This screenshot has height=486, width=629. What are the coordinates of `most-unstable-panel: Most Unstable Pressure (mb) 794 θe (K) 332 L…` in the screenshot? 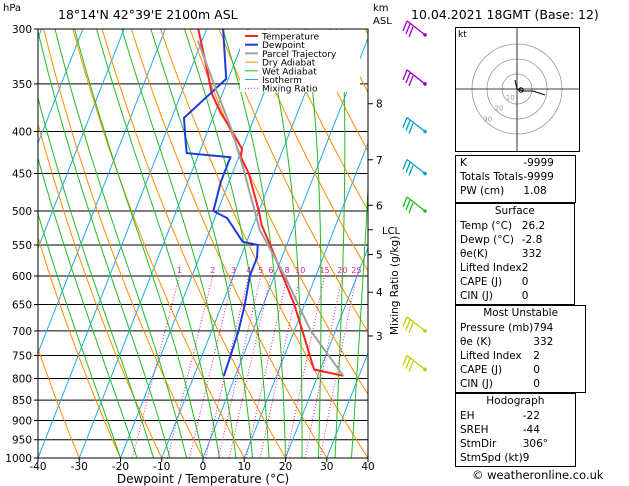 It's located at (521, 349).